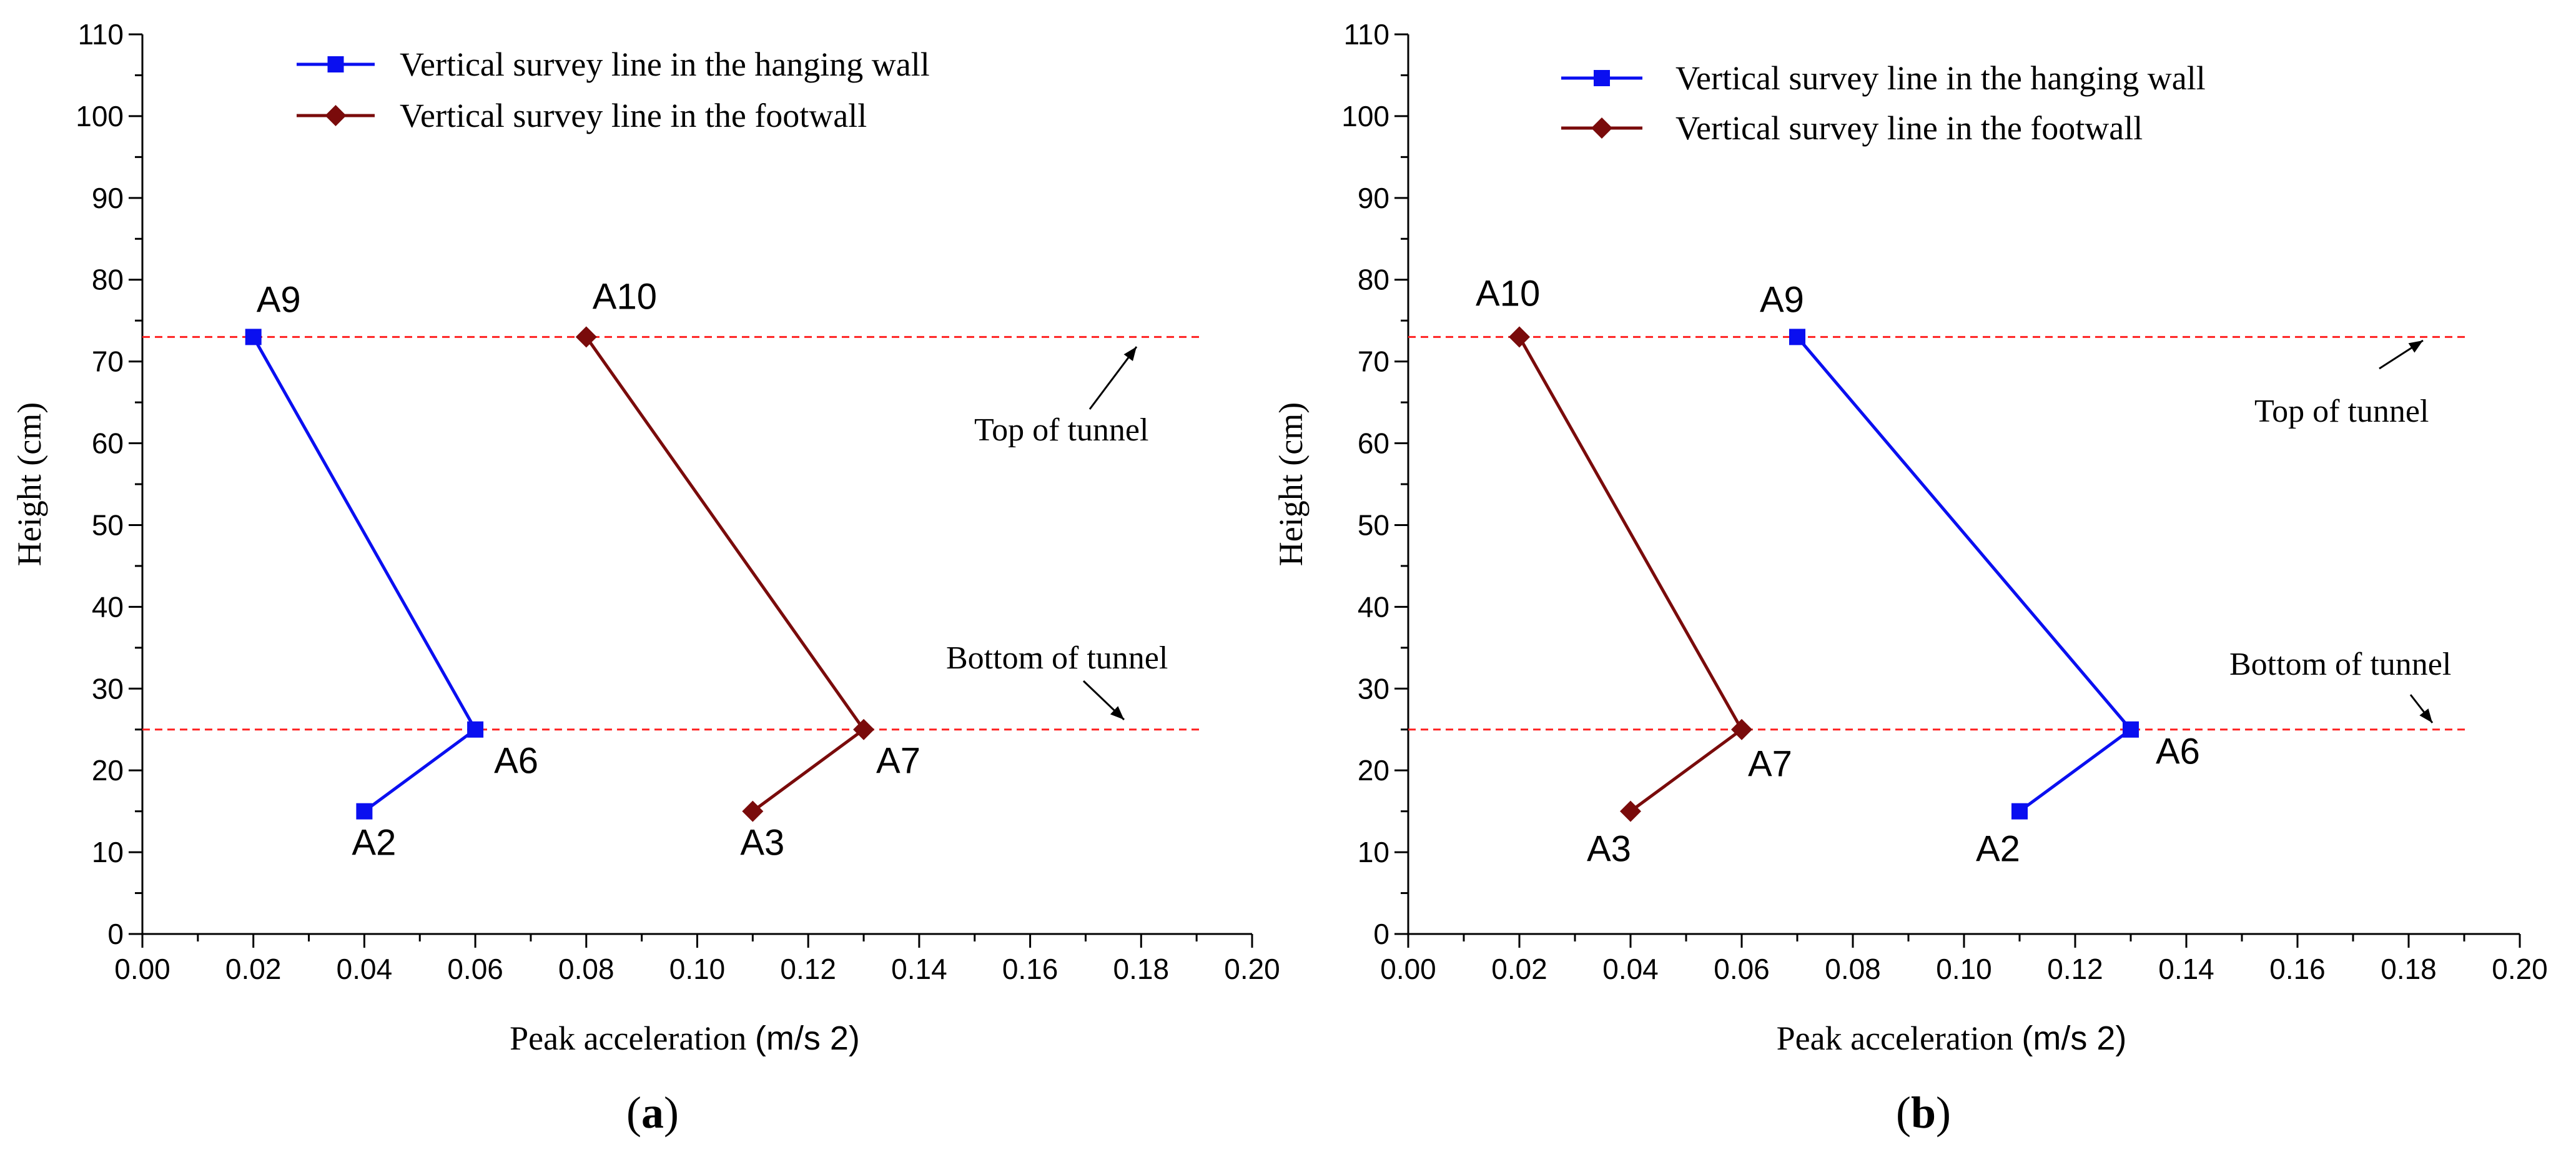  What do you see at coordinates (652, 1113) in the screenshot?
I see `panel-label: (a)` at bounding box center [652, 1113].